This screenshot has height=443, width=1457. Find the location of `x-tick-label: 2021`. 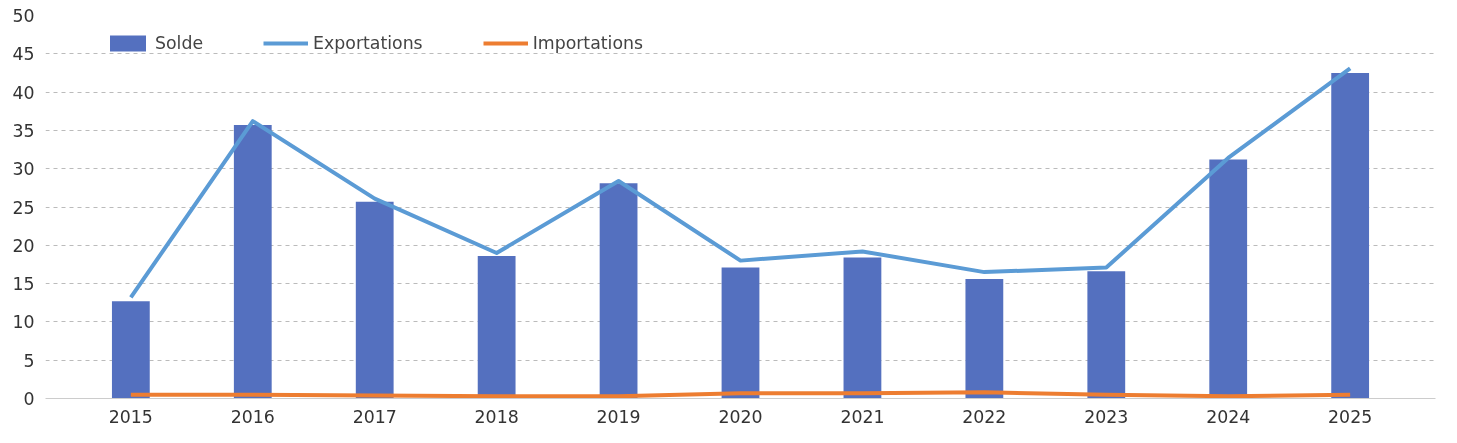

x-tick-label: 2021 is located at coordinates (862, 416).